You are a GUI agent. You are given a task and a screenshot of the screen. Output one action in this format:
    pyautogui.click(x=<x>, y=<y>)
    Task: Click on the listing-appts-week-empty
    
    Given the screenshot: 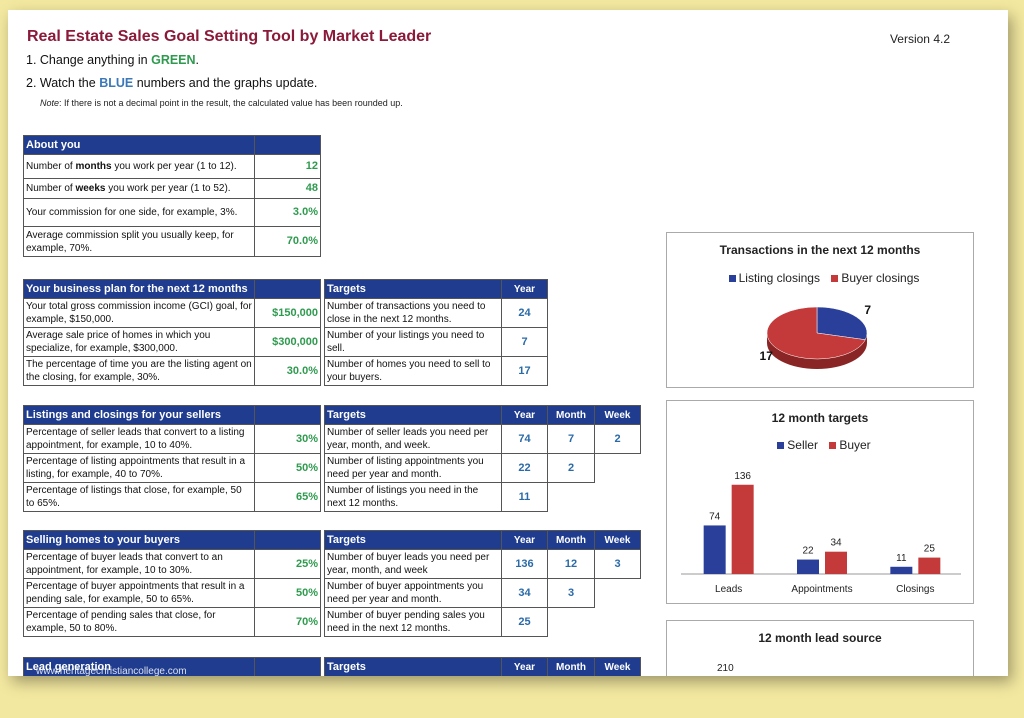 What is the action you would take?
    pyautogui.click(x=618, y=468)
    